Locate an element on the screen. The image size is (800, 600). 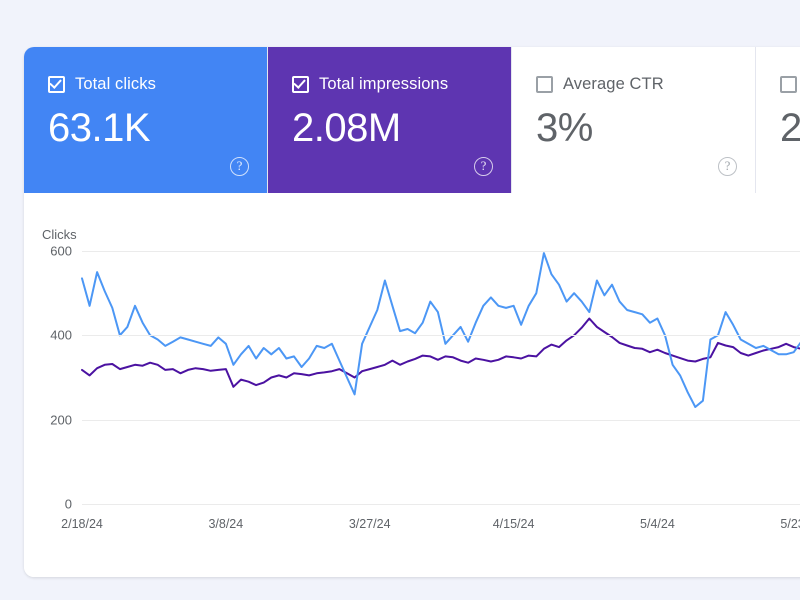
tab-header: Average CTR is located at coordinates (634, 84).